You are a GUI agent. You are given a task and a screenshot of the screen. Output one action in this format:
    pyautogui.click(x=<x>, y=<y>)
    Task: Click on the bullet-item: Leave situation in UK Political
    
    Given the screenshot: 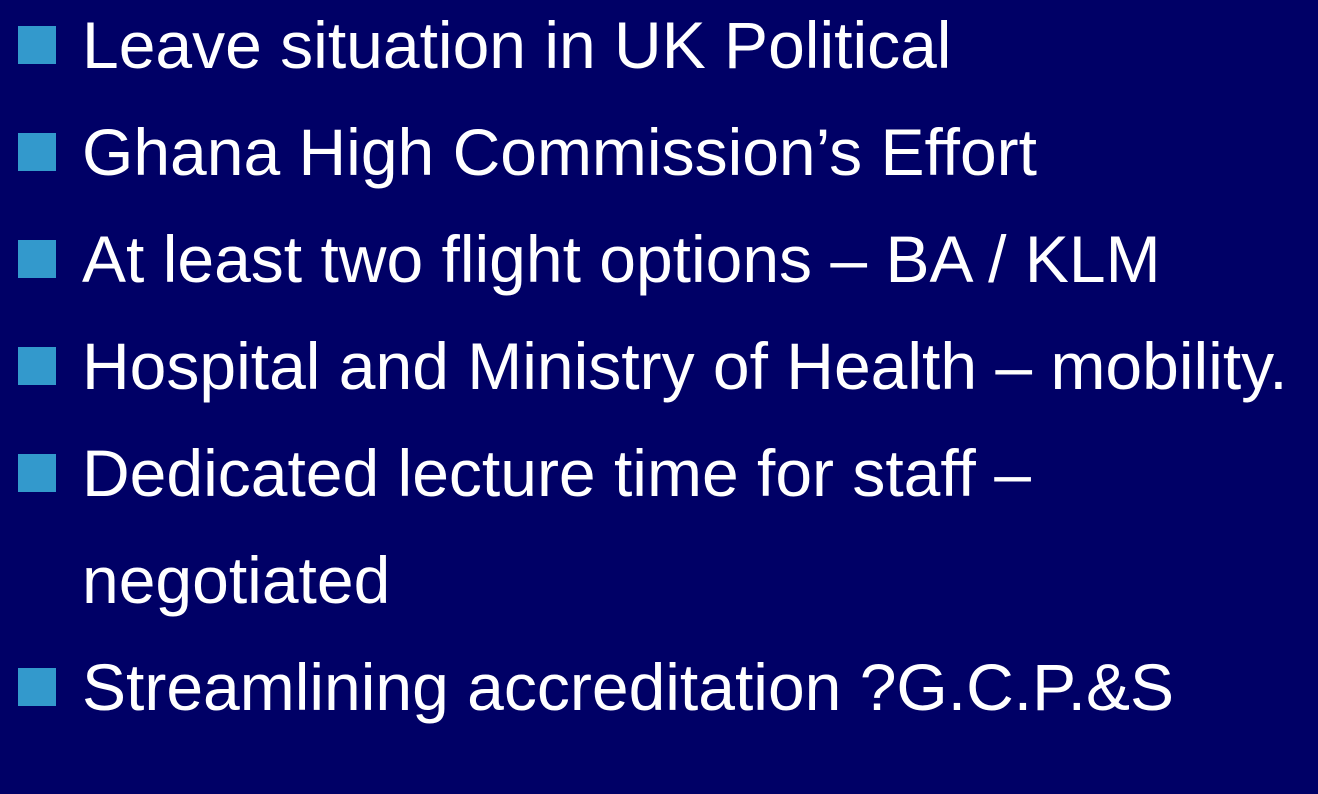 What is the action you would take?
    pyautogui.click(x=657, y=49)
    